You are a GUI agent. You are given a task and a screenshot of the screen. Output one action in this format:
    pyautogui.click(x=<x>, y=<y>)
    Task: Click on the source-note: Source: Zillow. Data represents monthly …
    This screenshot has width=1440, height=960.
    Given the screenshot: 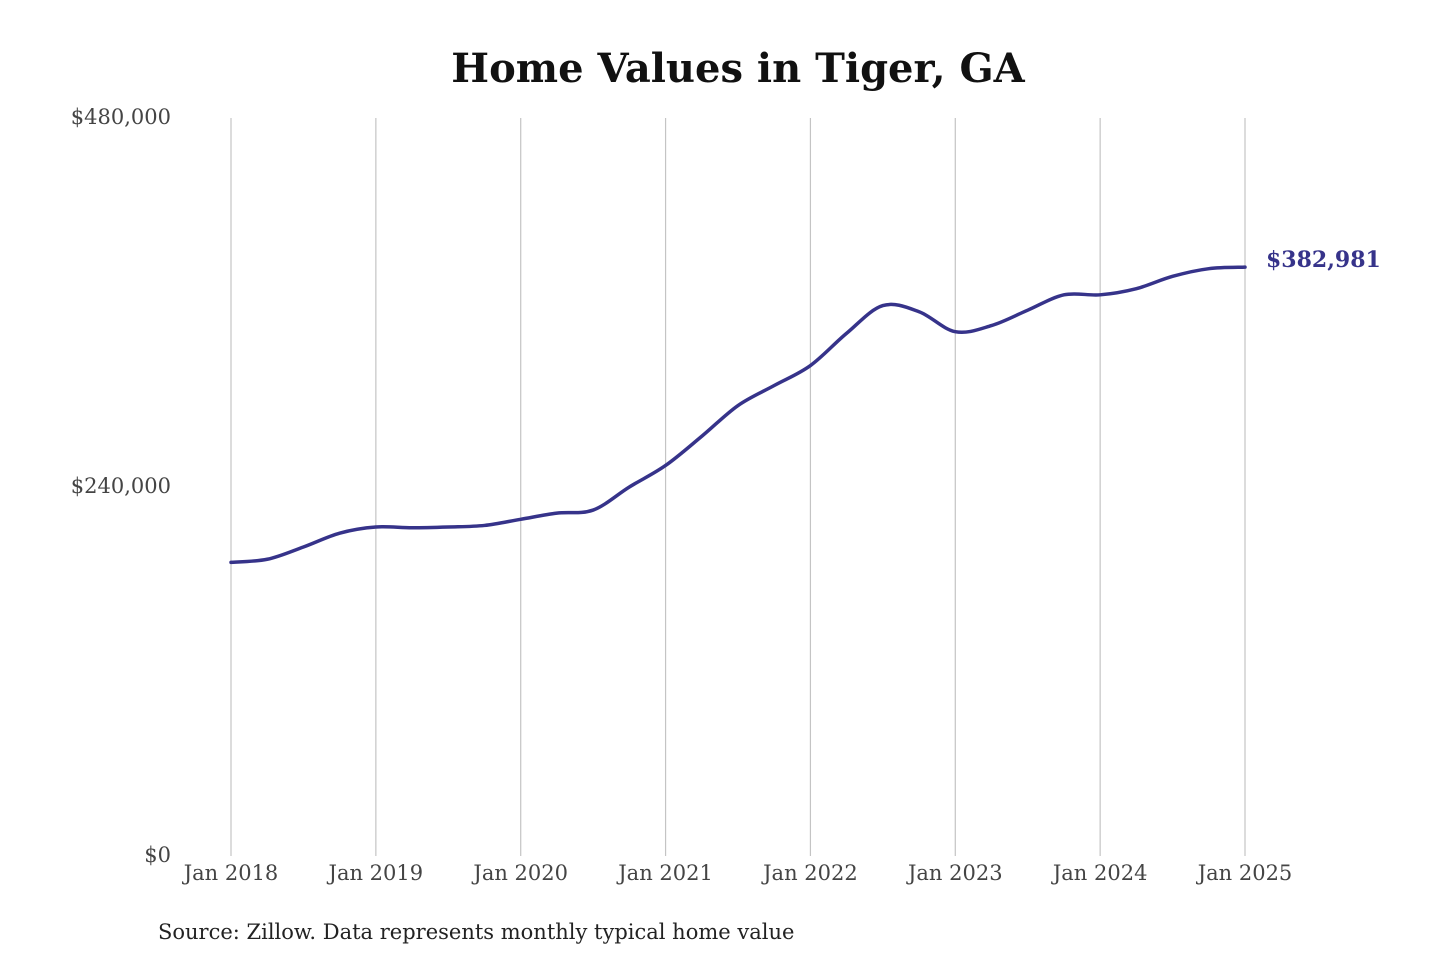 What is the action you would take?
    pyautogui.click(x=476, y=932)
    